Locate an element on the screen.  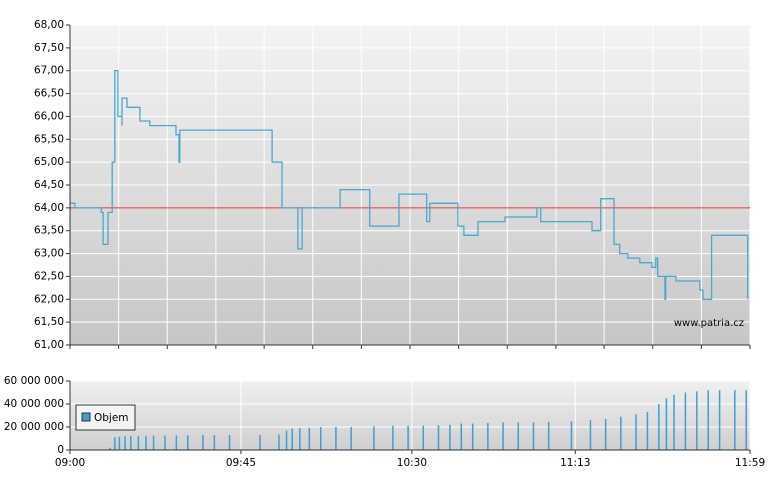
y-tick-label: 68,00 is located at coordinates (49, 25).